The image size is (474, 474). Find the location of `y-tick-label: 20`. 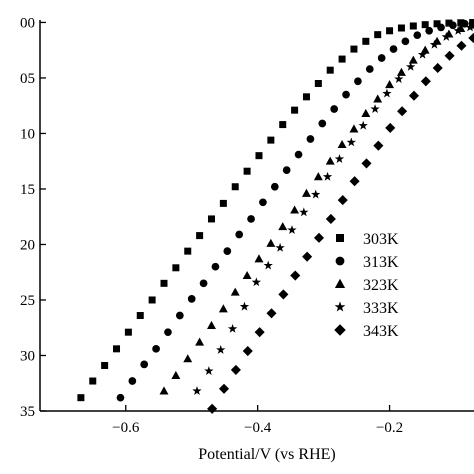

y-tick-label: 20 is located at coordinates (27, 245).